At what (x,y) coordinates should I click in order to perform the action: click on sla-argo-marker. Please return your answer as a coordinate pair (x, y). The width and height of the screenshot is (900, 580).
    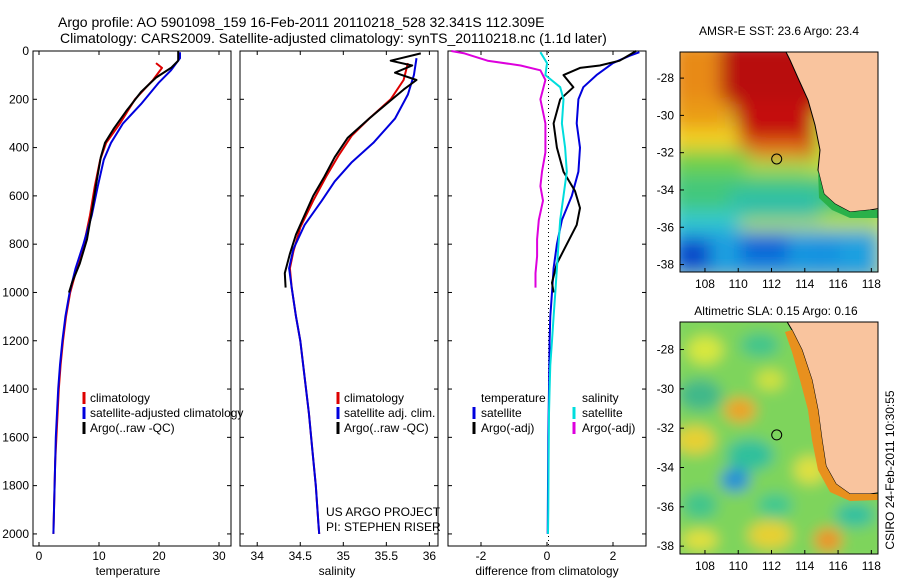
    Looking at the image, I should click on (777, 435).